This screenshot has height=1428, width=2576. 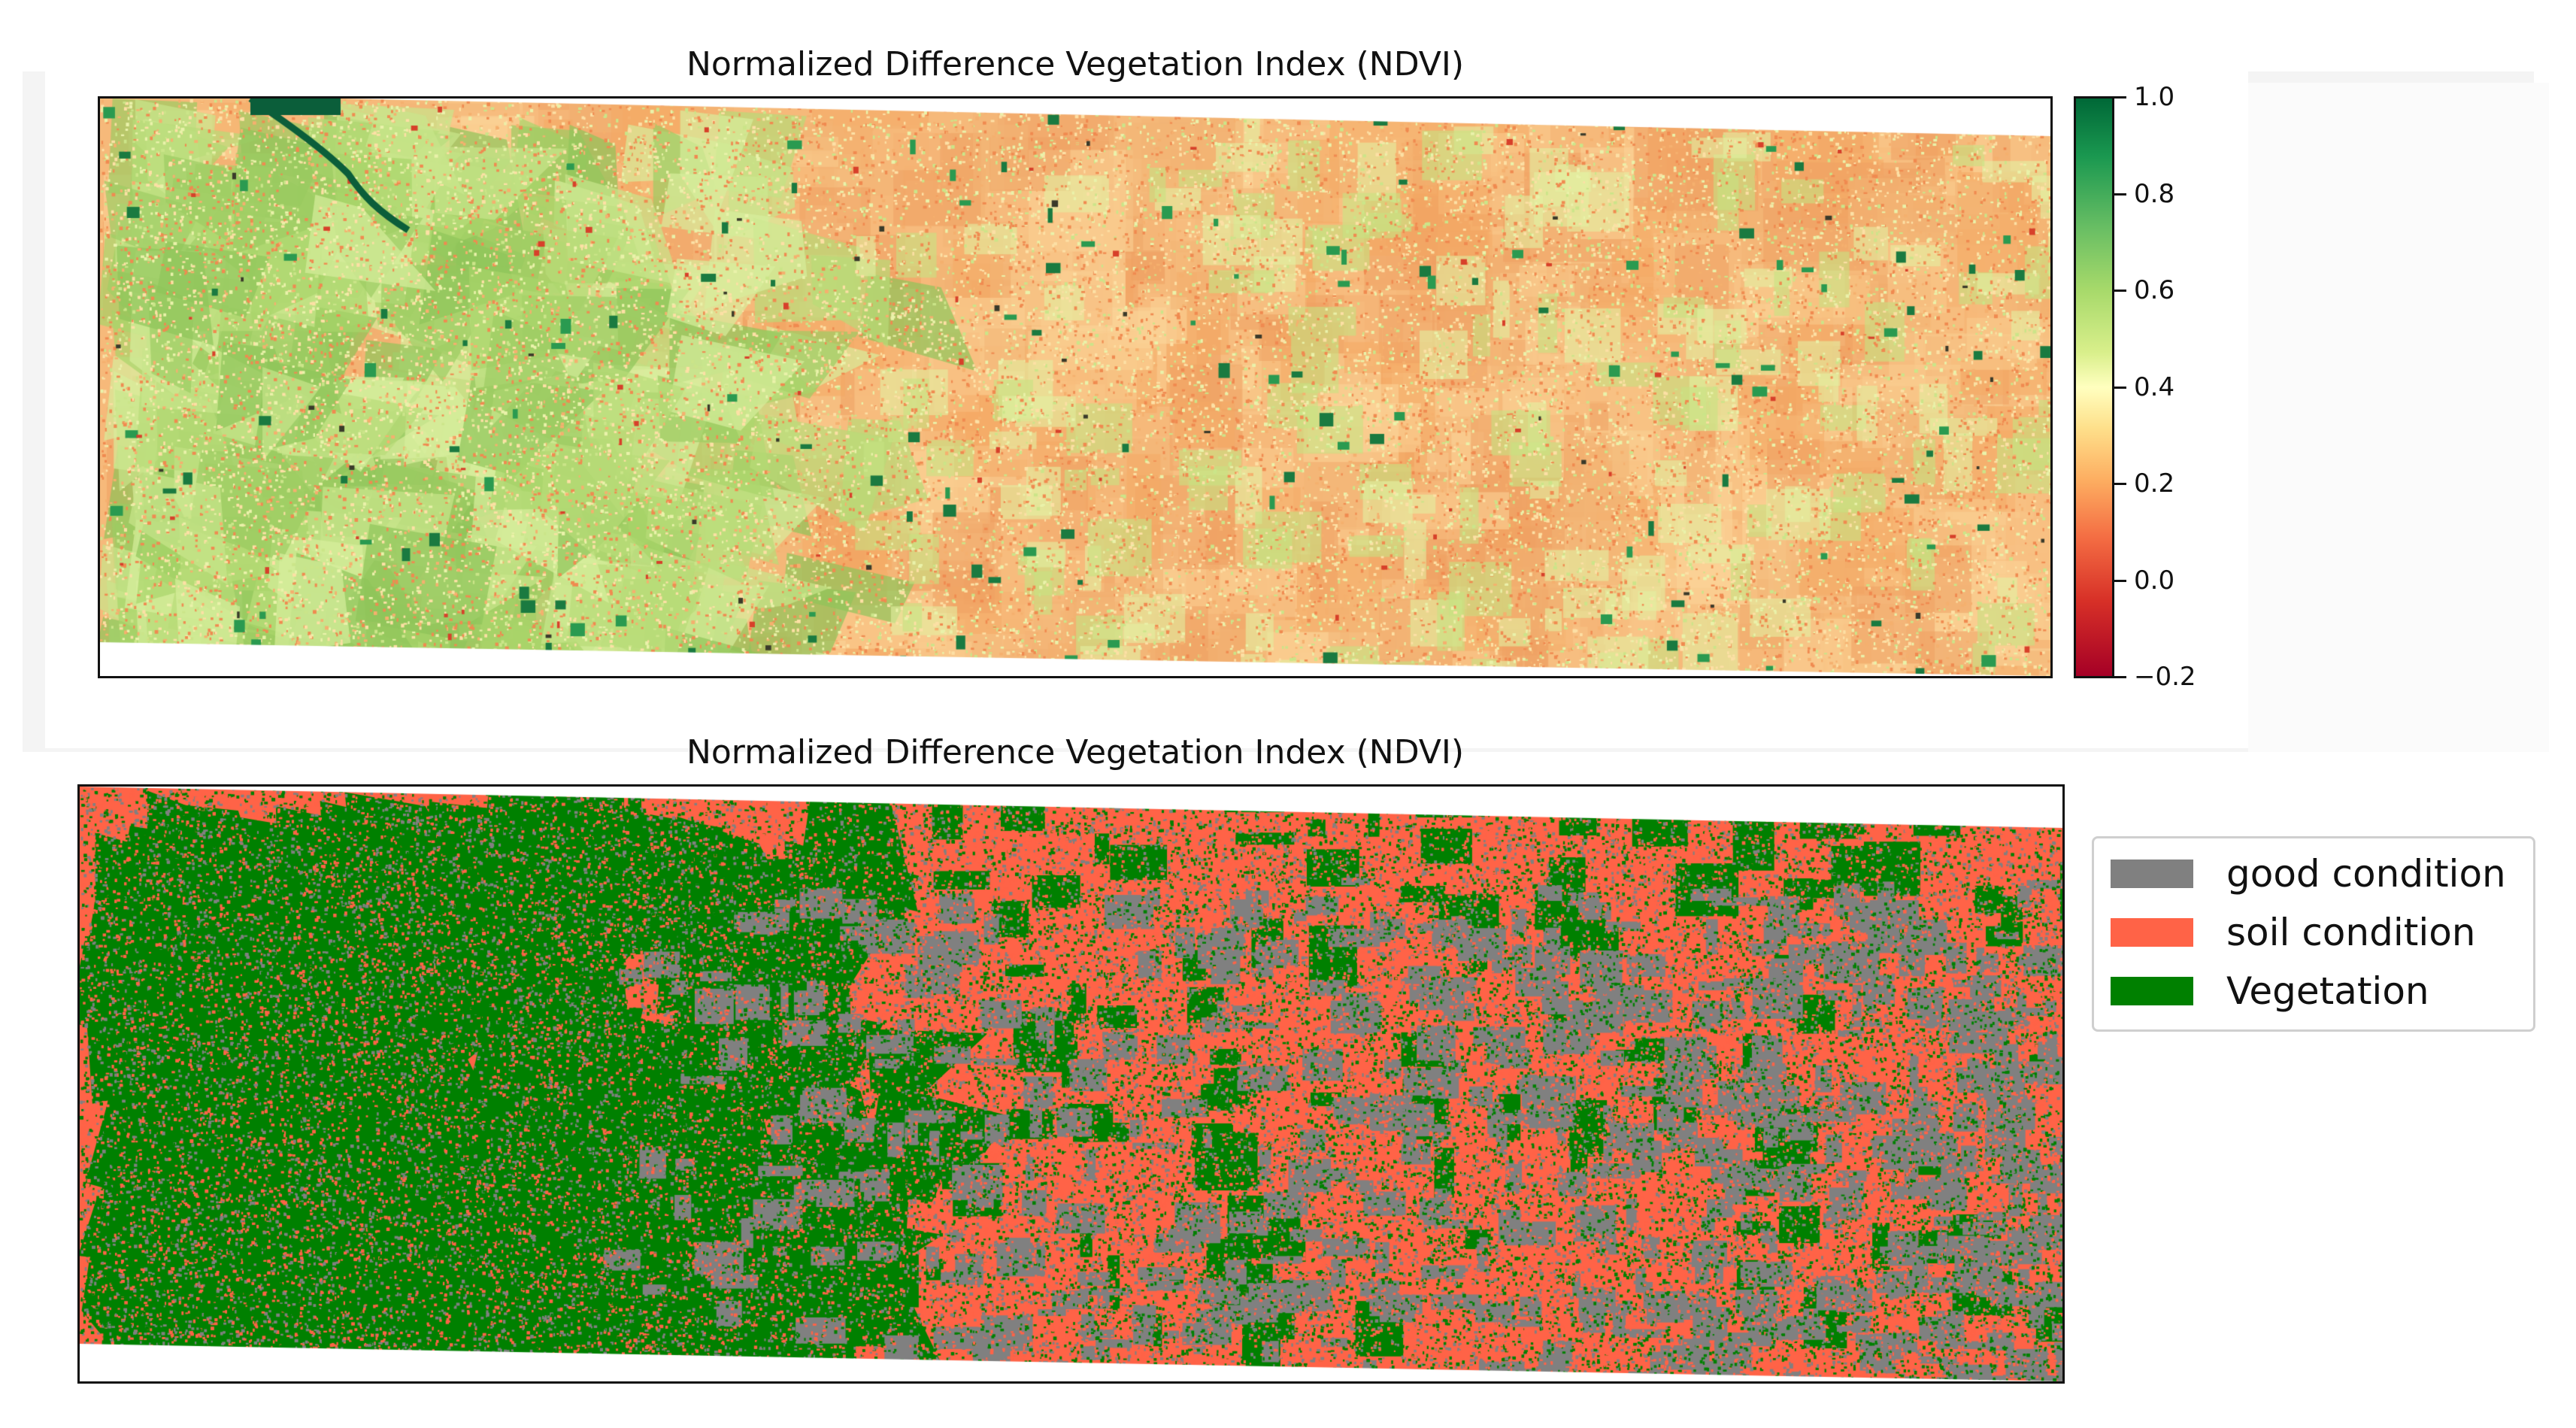 What do you see at coordinates (2327, 991) in the screenshot?
I see `legend-label-vegetation: Vegetation` at bounding box center [2327, 991].